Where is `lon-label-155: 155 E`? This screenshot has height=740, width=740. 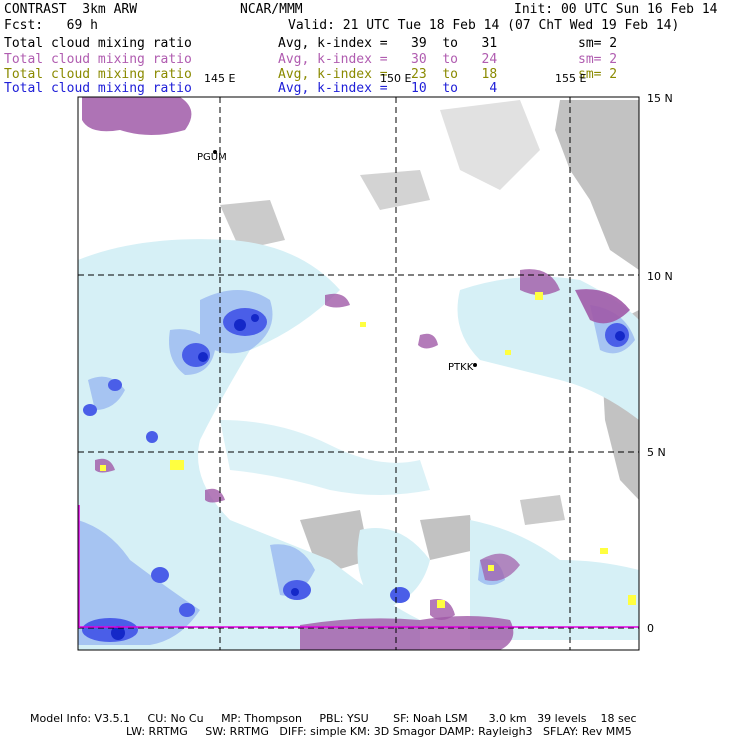 lon-label-155: 155 E is located at coordinates (571, 78).